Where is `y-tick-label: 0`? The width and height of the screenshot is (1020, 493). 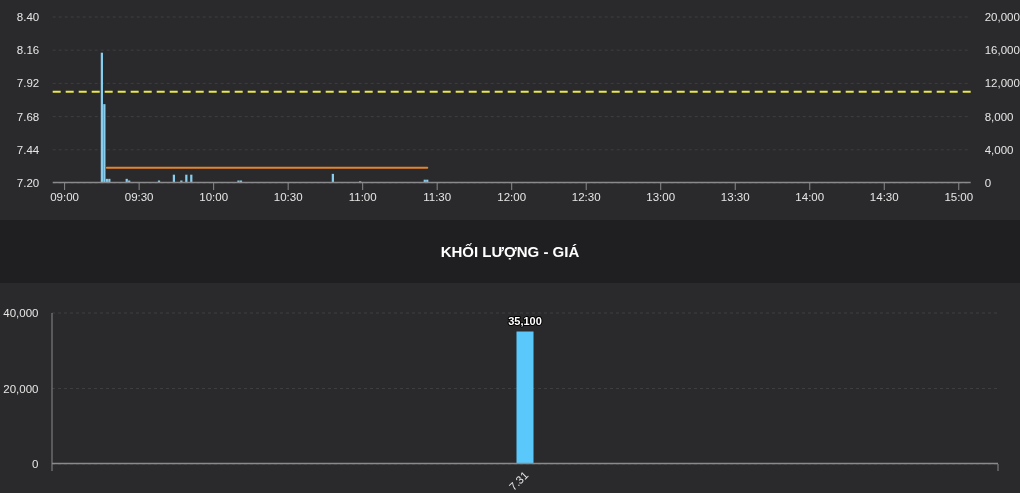 y-tick-label: 0 is located at coordinates (35, 464).